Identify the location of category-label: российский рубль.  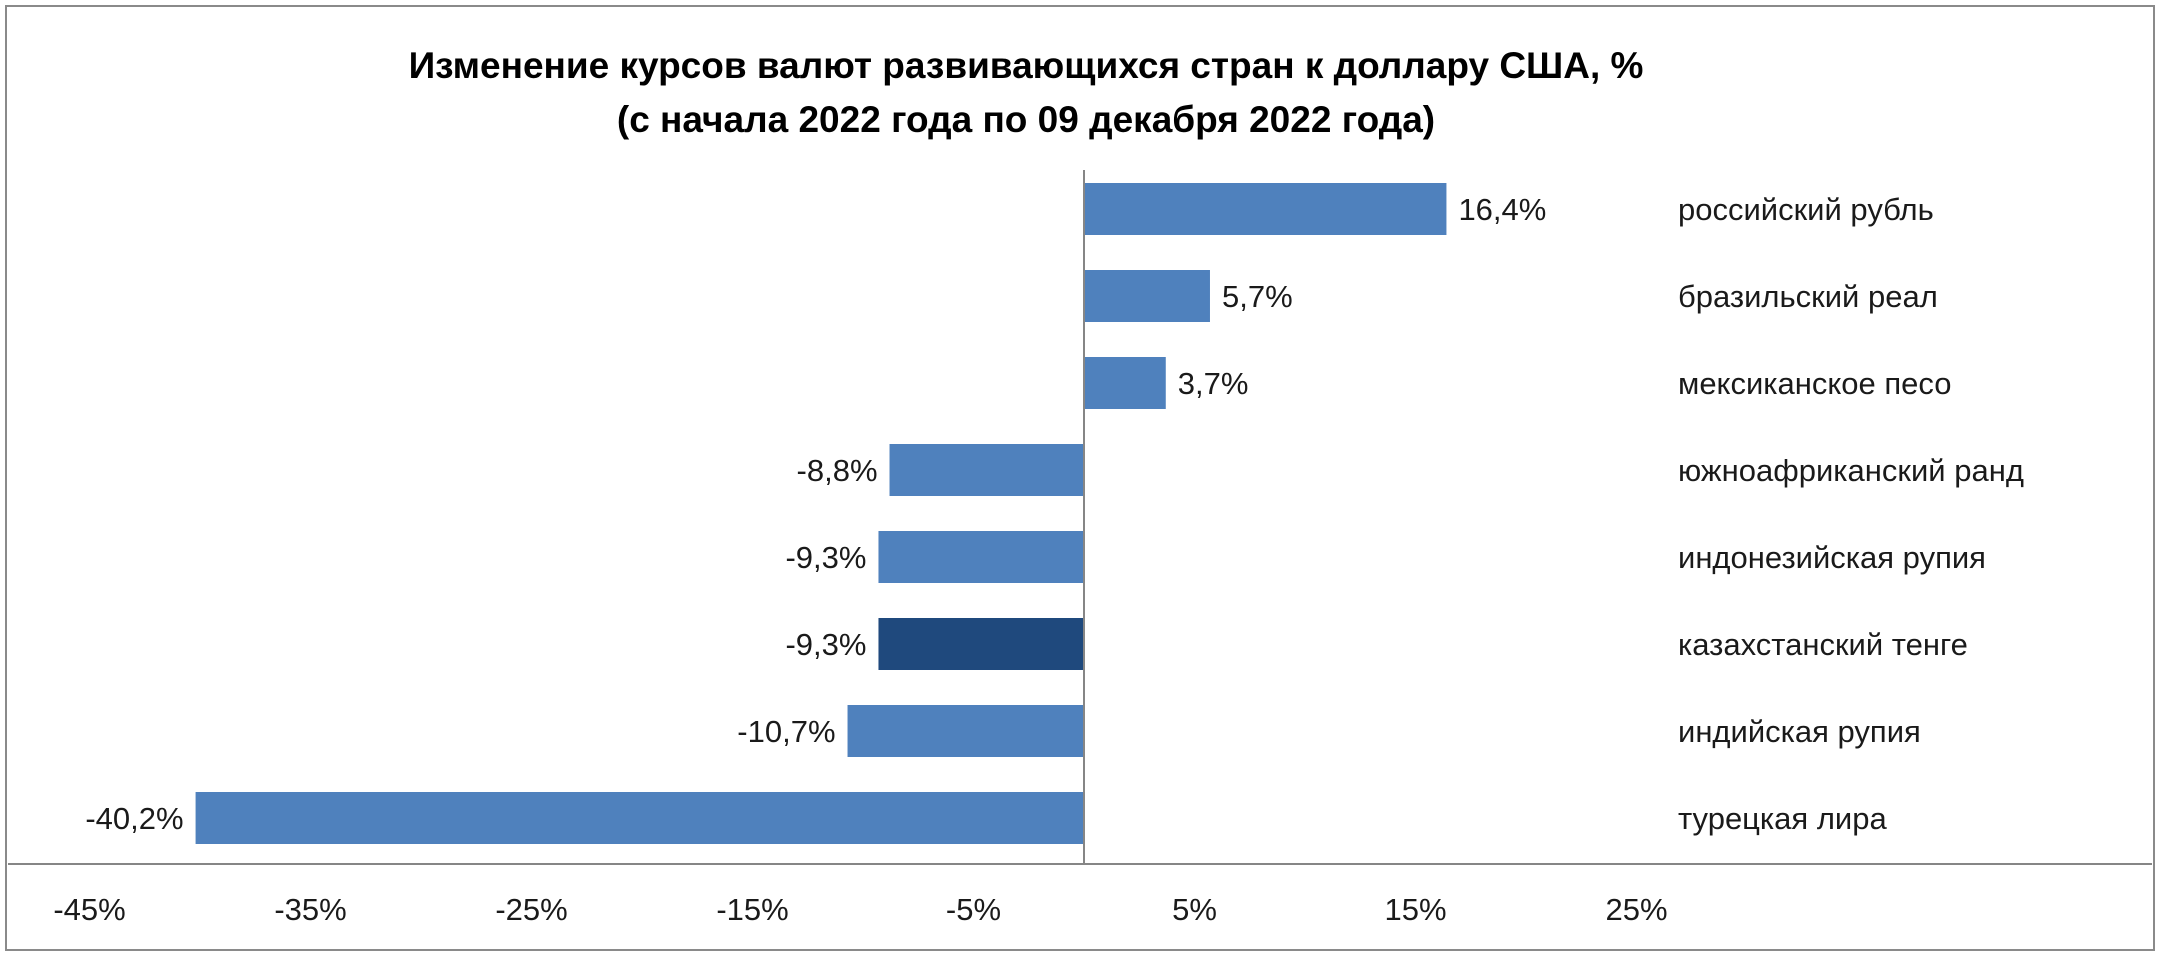
(1806, 209).